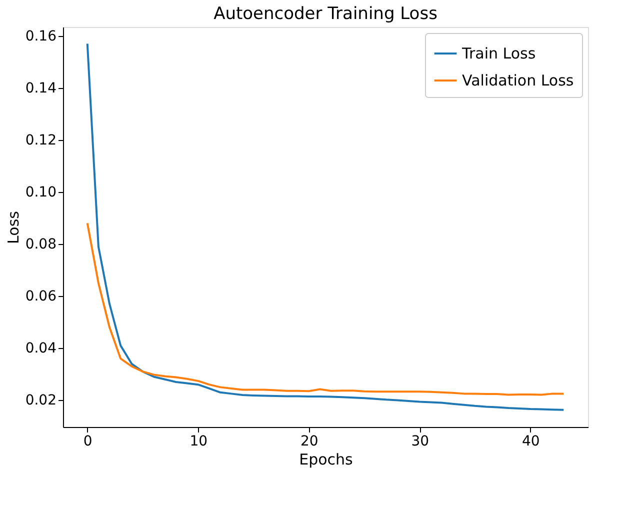 The width and height of the screenshot is (640, 506). Describe the element at coordinates (41, 296) in the screenshot. I see `y-tick-label: 0.06` at that location.